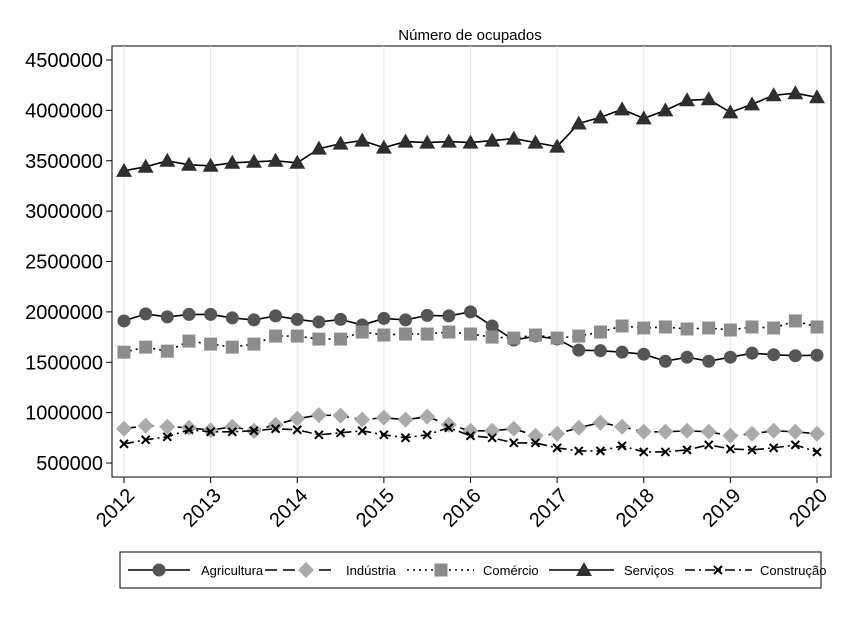 The height and width of the screenshot is (620, 852). What do you see at coordinates (202, 508) in the screenshot?
I see `x-tick-label: 2013` at bounding box center [202, 508].